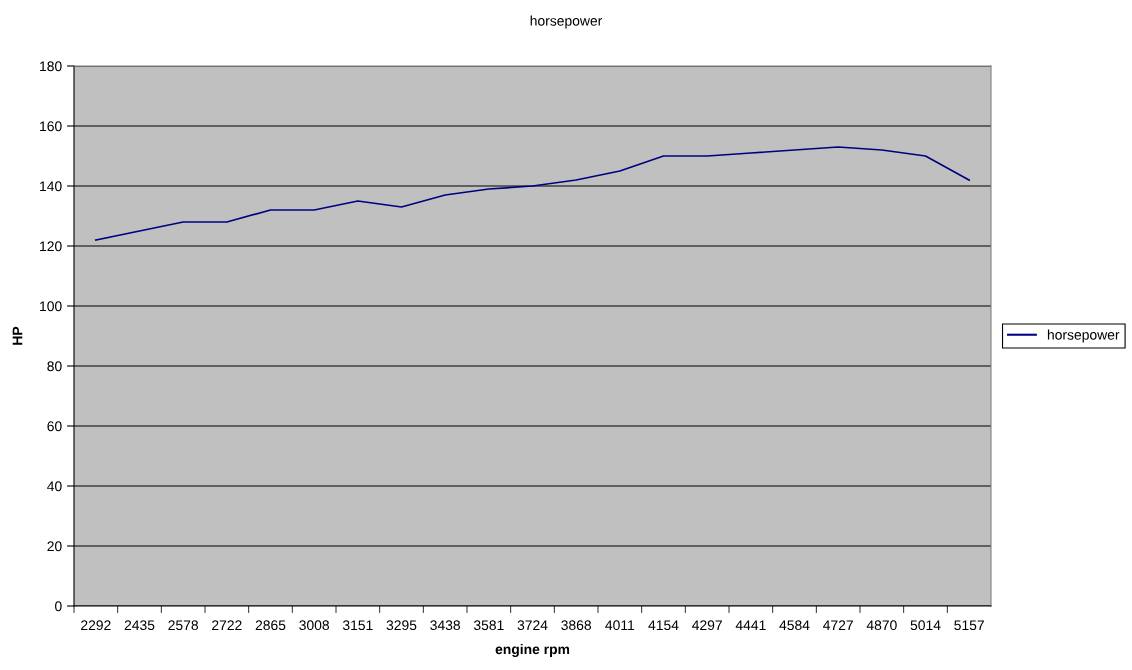 Image resolution: width=1132 pixels, height=670 pixels. What do you see at coordinates (51, 66) in the screenshot?
I see `y-tick-label: 180` at bounding box center [51, 66].